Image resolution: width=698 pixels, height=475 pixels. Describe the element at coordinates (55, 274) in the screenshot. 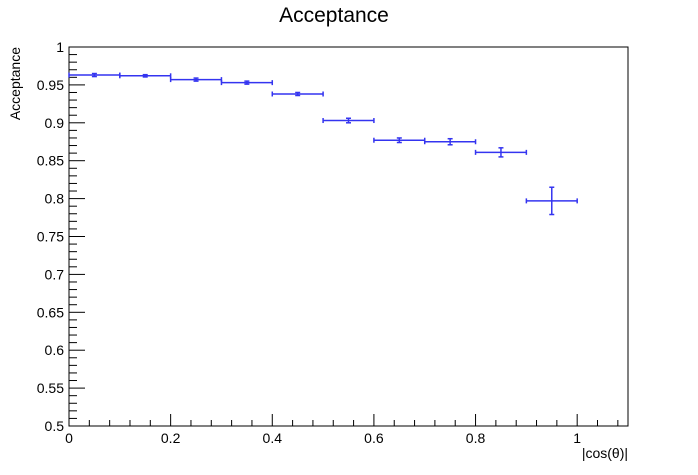

I see `y-tick-label: 0.7` at that location.